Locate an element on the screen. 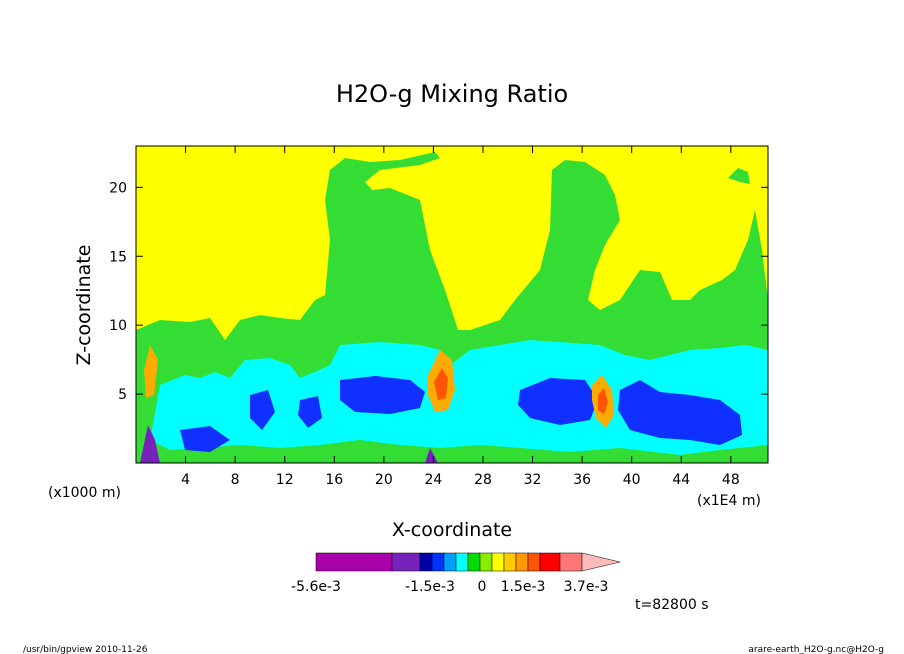  y-tick-label: 15 is located at coordinates (118, 257).